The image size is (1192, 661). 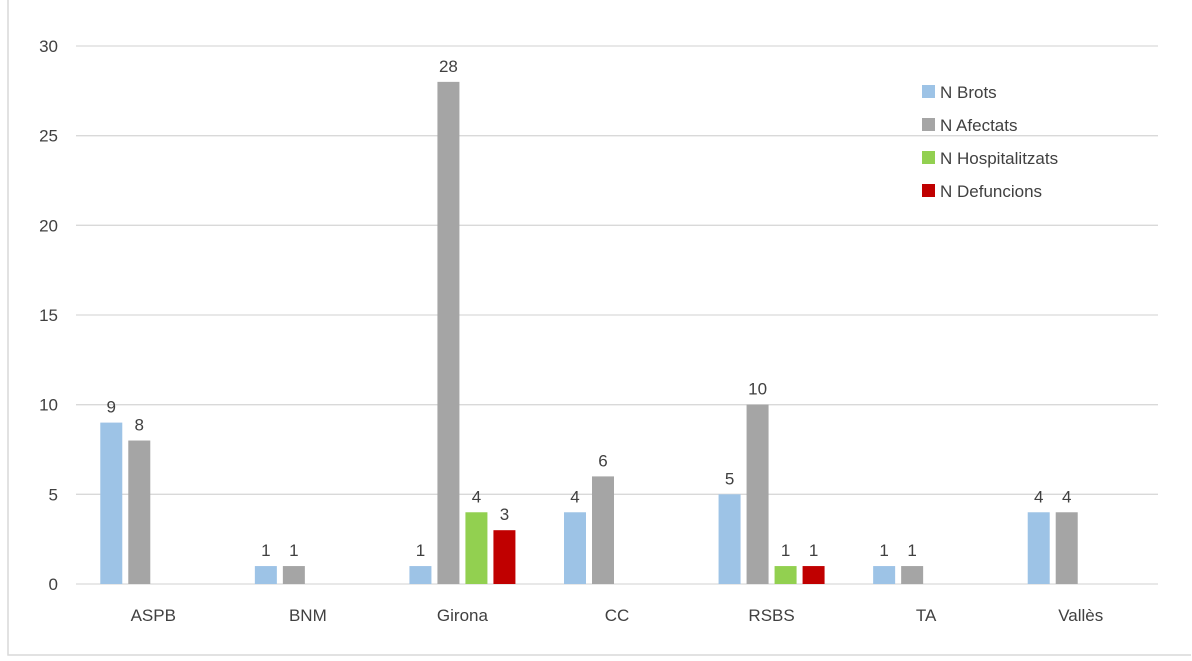 What do you see at coordinates (111, 407) in the screenshot?
I see `data-label: 9` at bounding box center [111, 407].